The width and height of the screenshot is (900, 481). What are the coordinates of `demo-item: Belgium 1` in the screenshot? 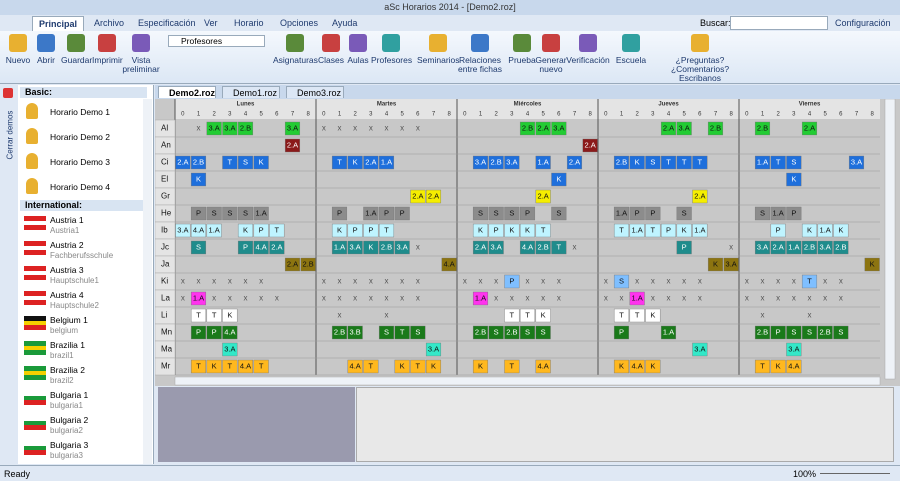 It's located at (69, 320).